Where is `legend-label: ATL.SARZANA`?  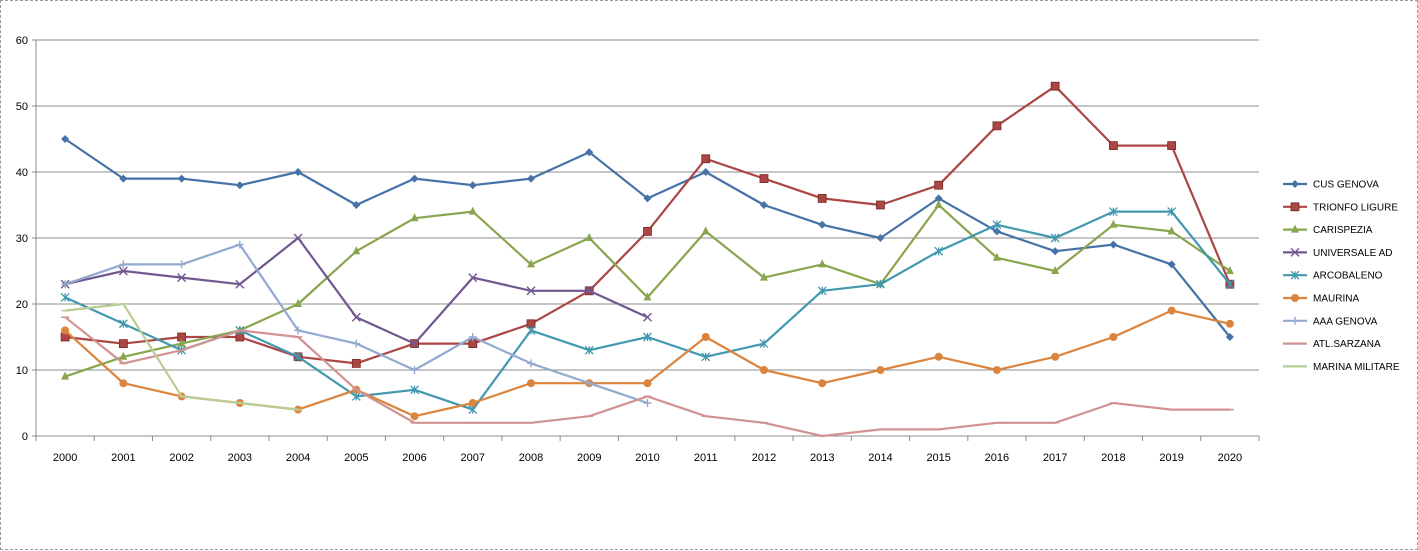 legend-label: ATL.SARZANA is located at coordinates (1347, 344).